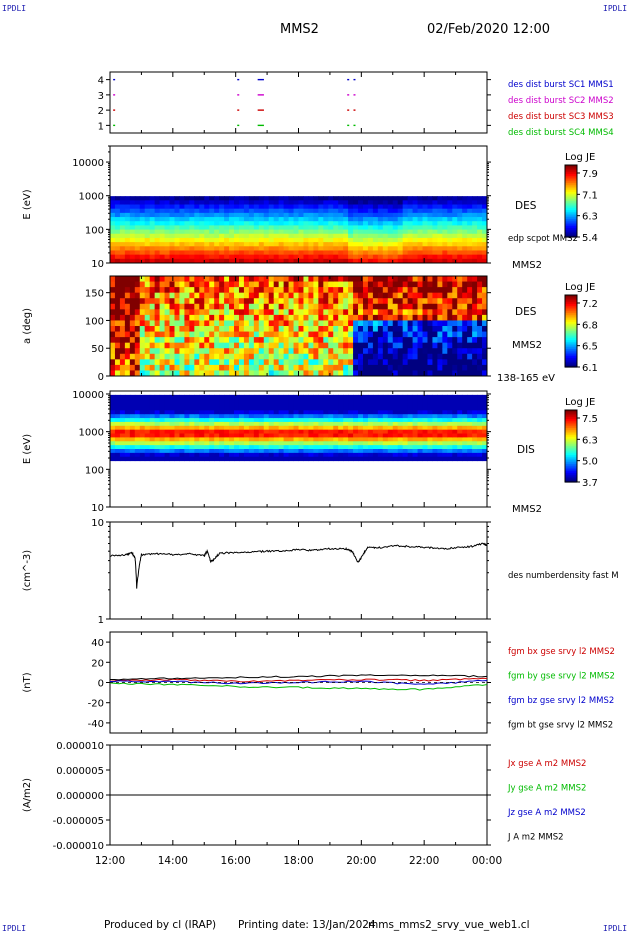  What do you see at coordinates (299, 677) in the screenshot?
I see `magnetic-series-line` at bounding box center [299, 677].